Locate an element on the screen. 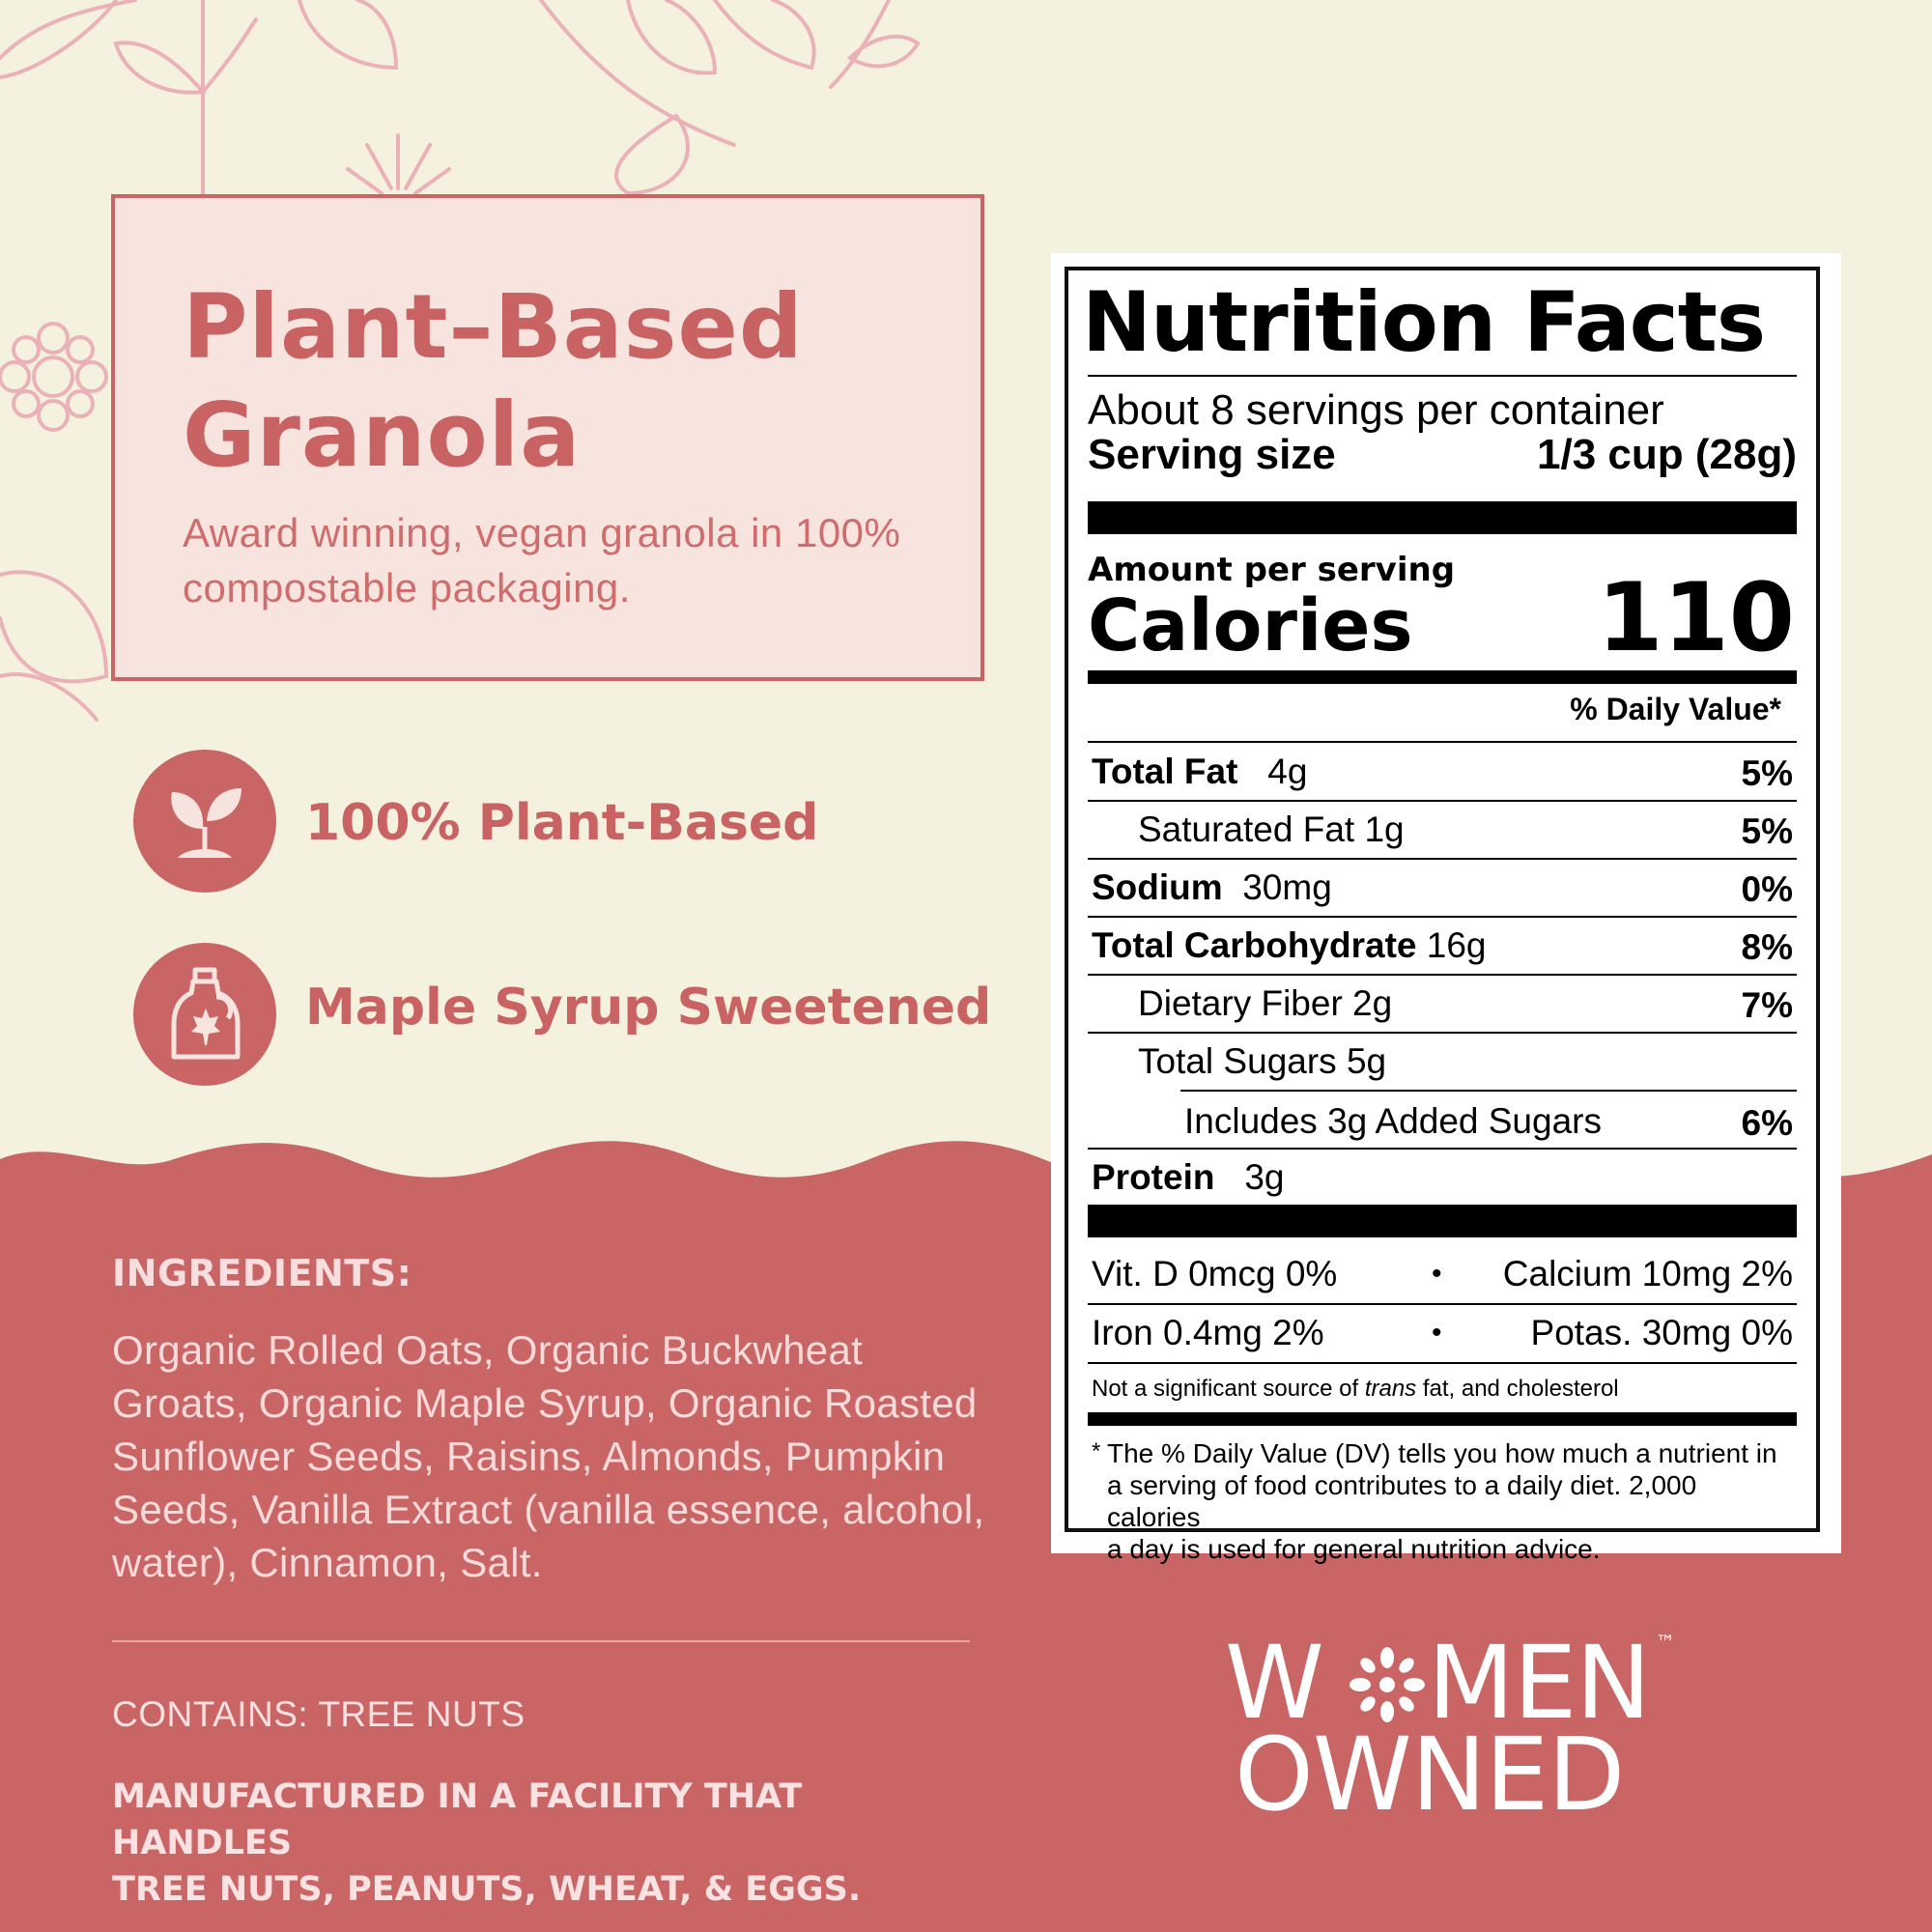 This screenshot has height=1932, width=1932. nutrient-dv: 8% is located at coordinates (1767, 947).